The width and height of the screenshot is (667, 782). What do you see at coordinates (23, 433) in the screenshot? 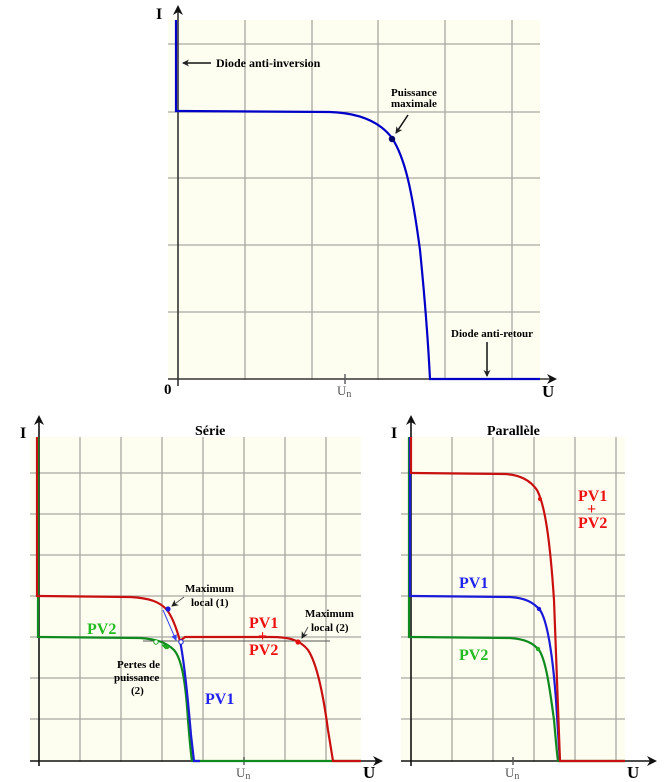
I see `serie-y-axis-label: I` at bounding box center [23, 433].